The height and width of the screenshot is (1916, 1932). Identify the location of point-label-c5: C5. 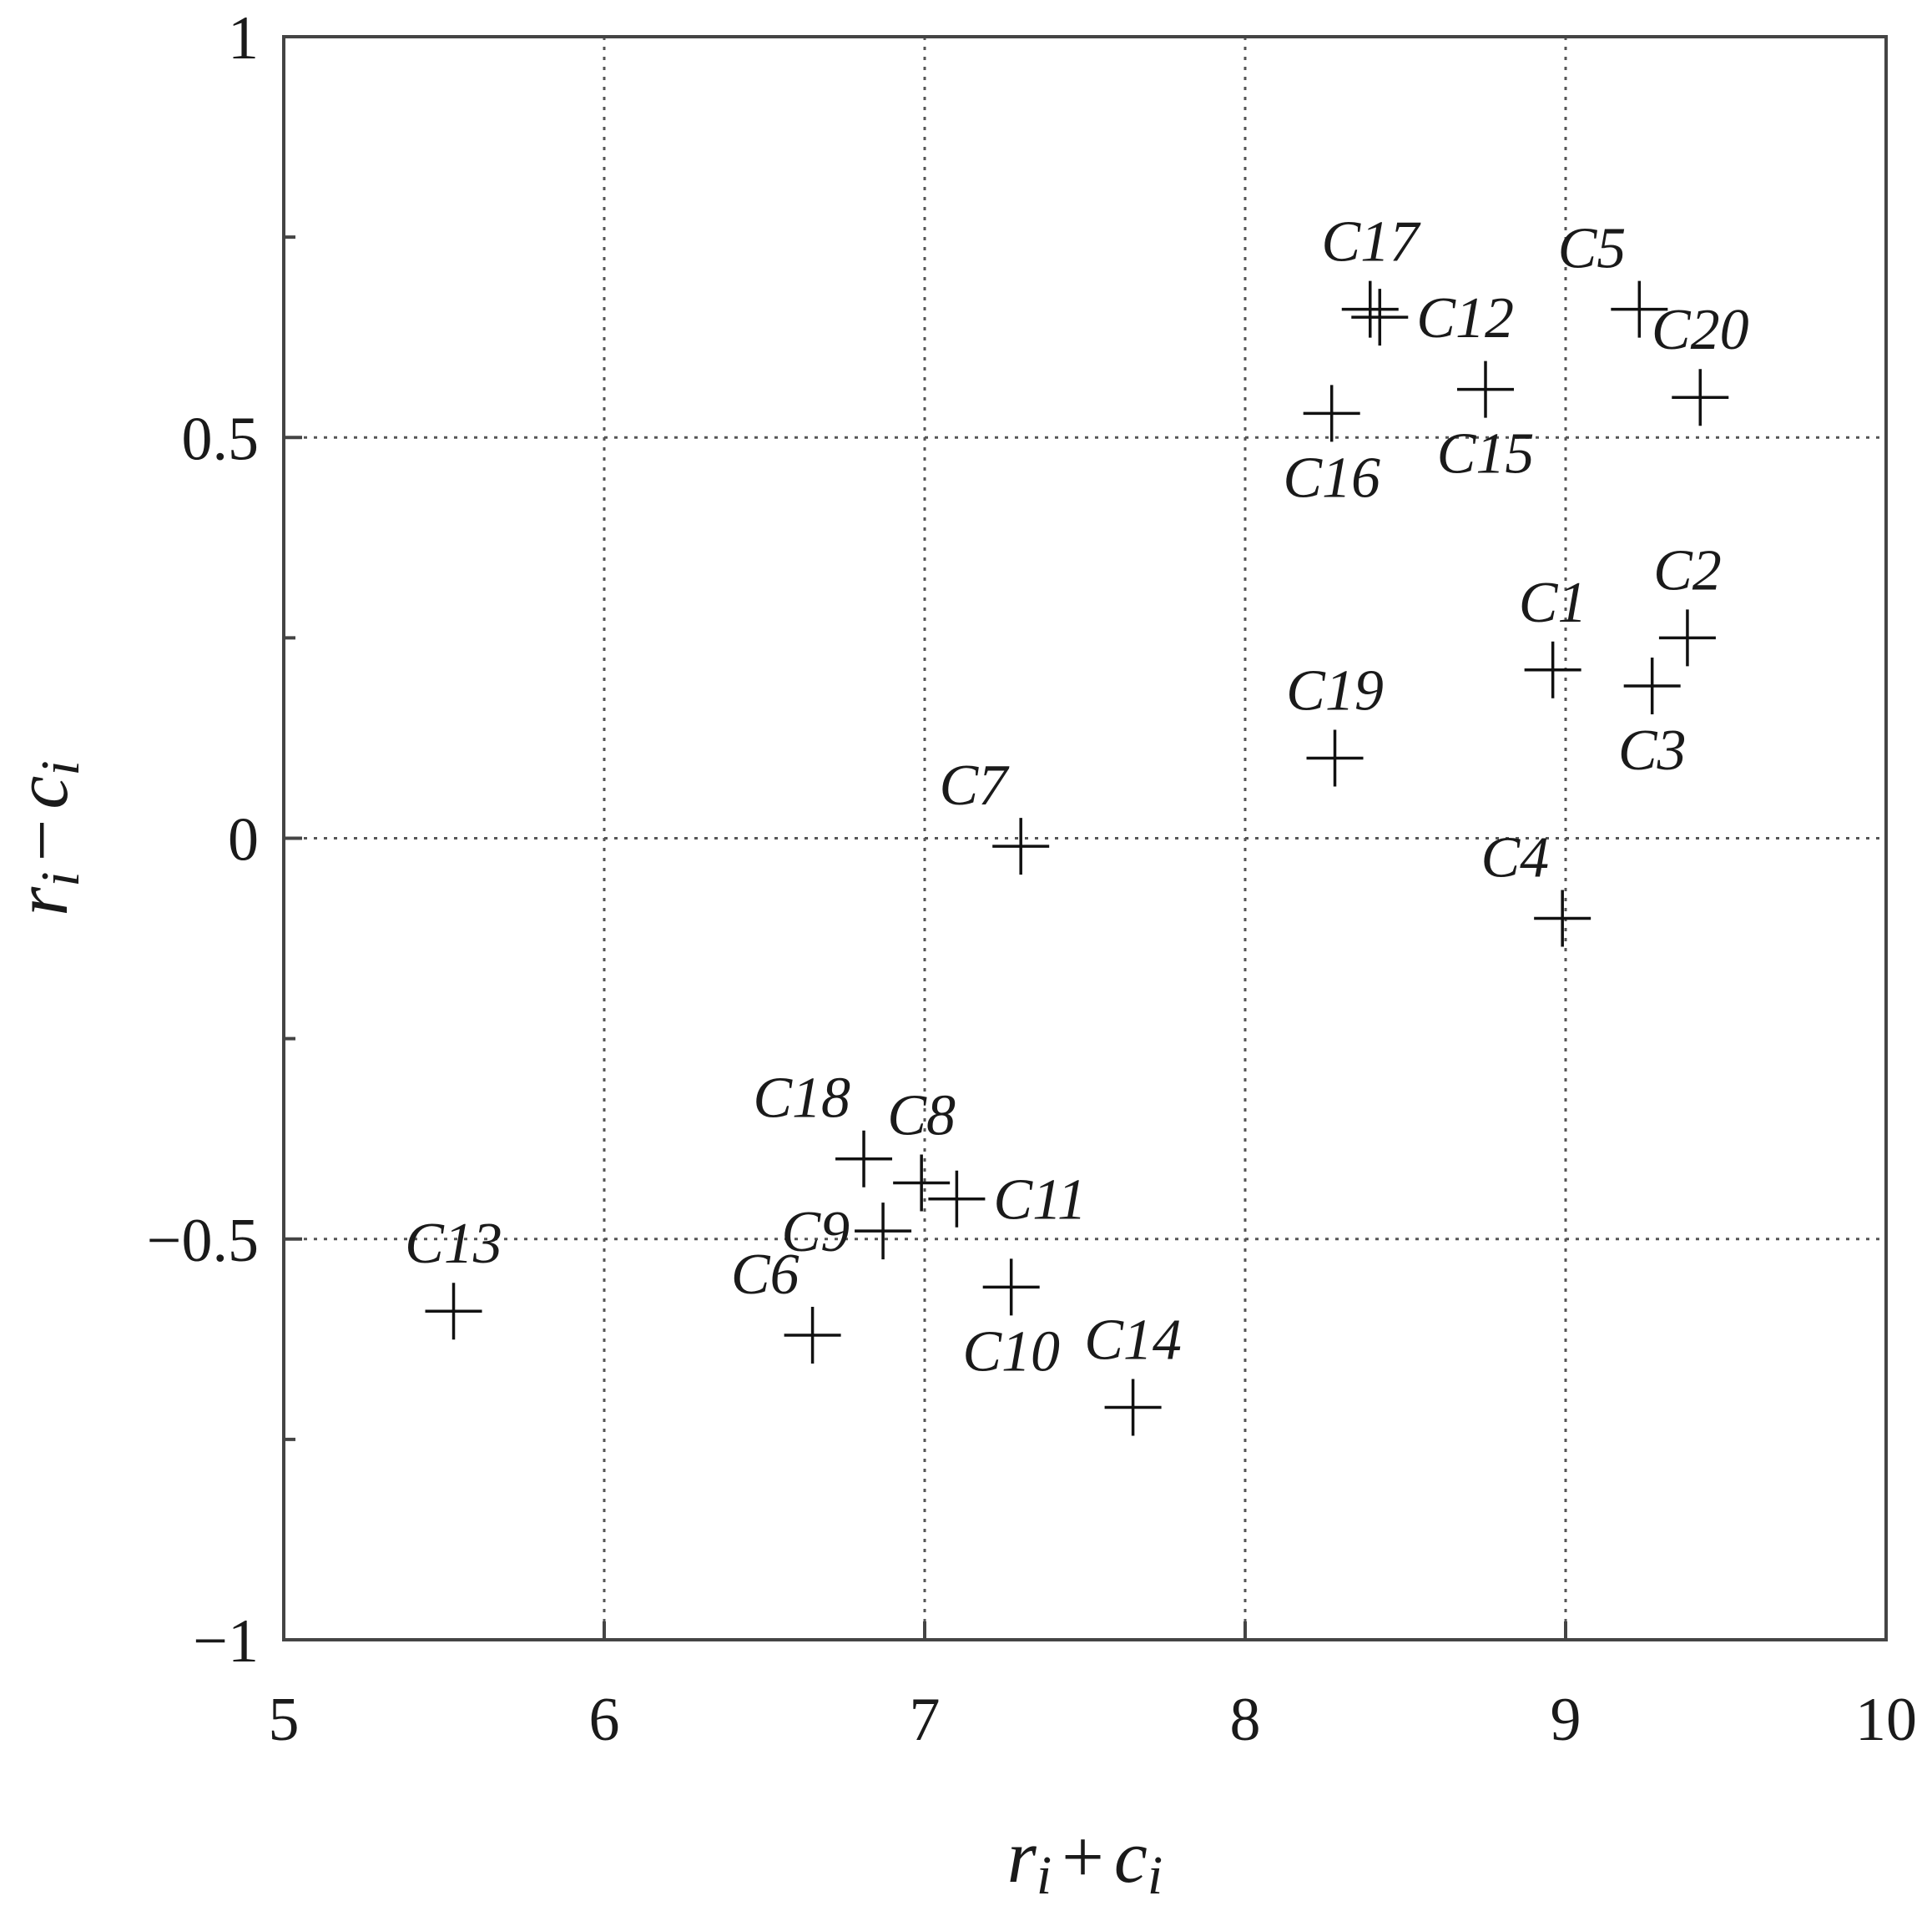
(1592, 249).